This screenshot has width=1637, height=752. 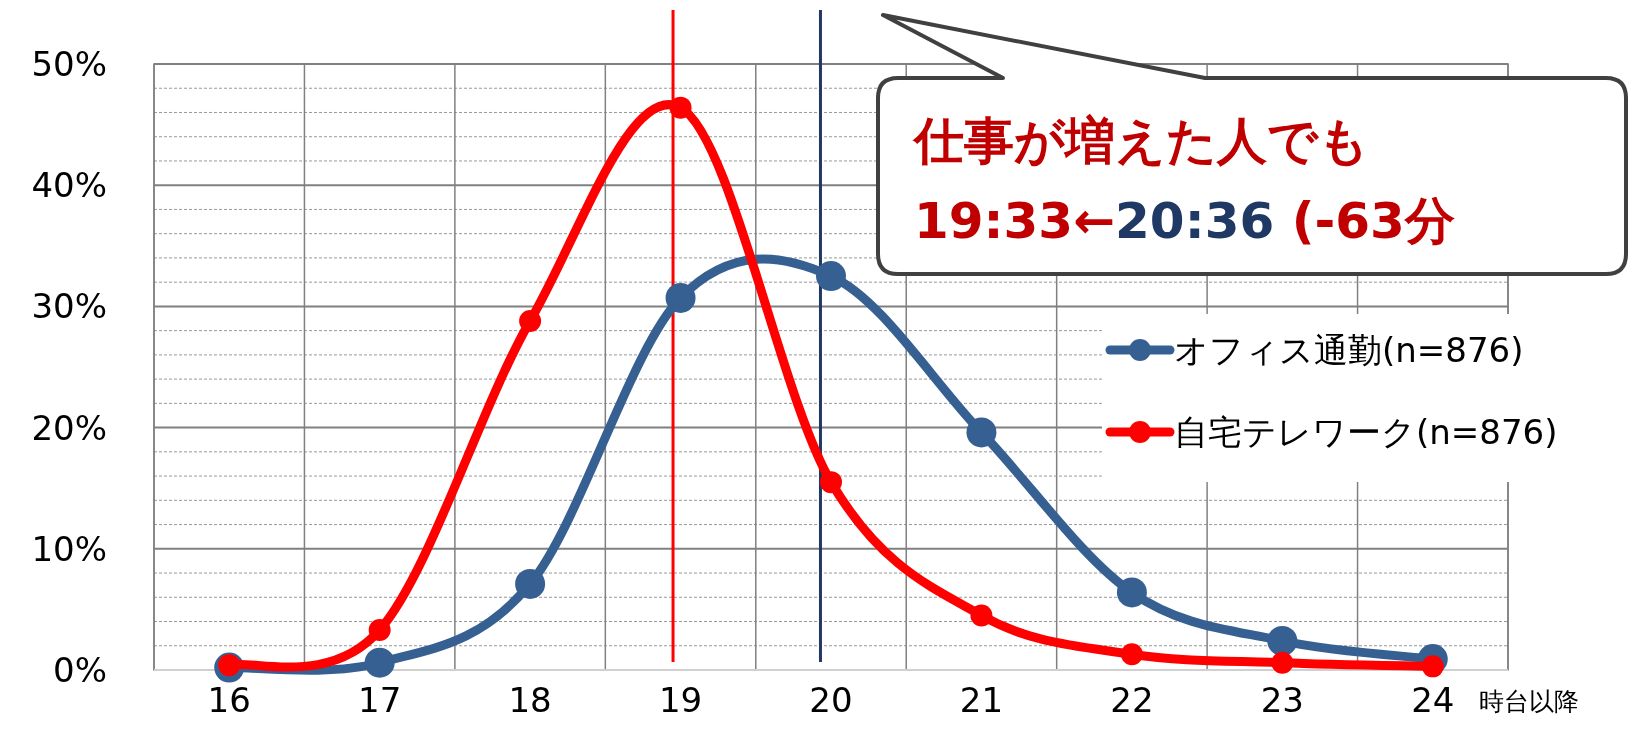 I want to click on x-tick-label: 21, so click(x=981, y=700).